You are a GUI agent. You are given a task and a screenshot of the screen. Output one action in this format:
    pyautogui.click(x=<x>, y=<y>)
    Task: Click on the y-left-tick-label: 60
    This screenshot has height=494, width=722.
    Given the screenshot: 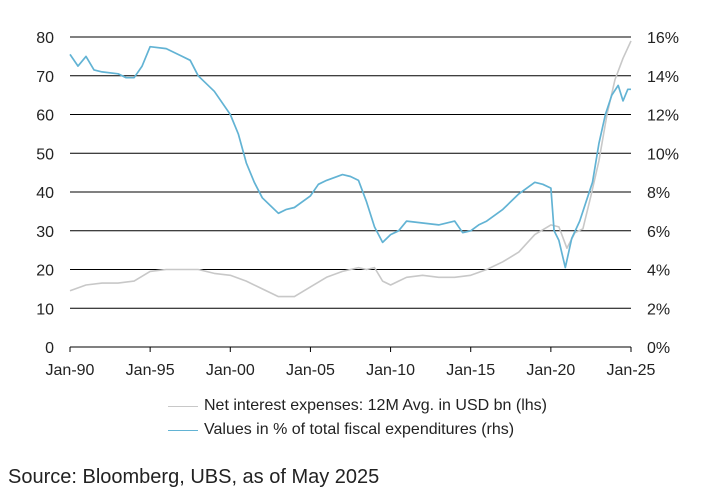 What is the action you would take?
    pyautogui.click(x=45, y=116)
    